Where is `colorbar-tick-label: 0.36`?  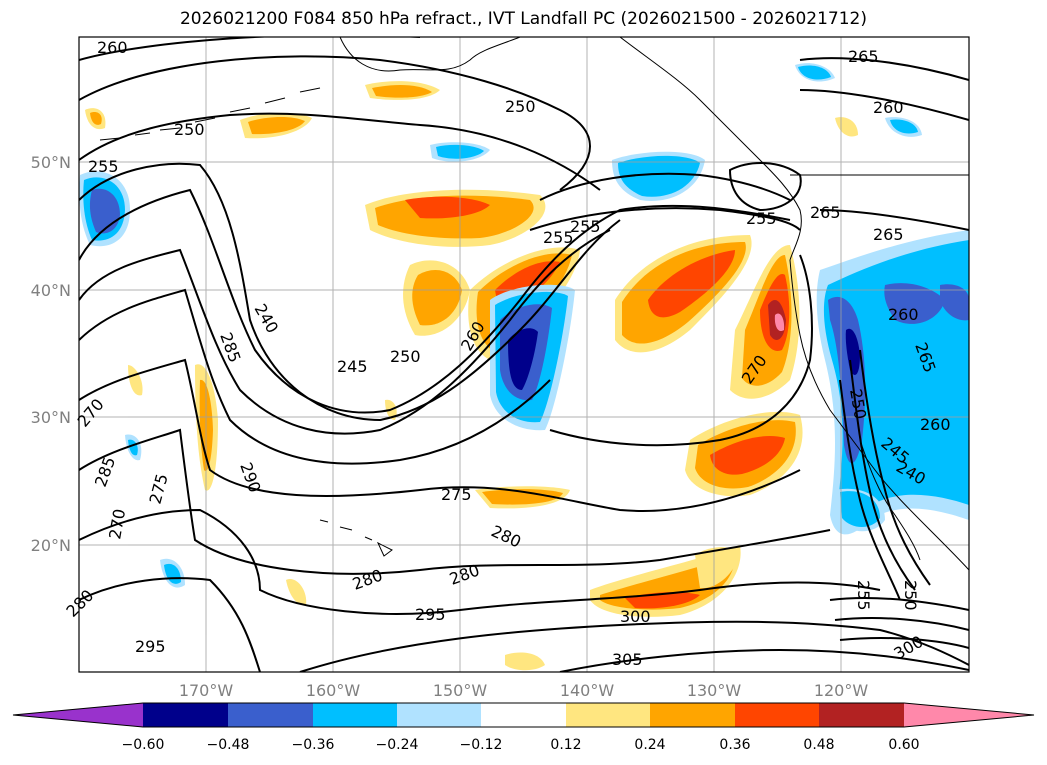
colorbar-tick-label: 0.36 is located at coordinates (734, 745).